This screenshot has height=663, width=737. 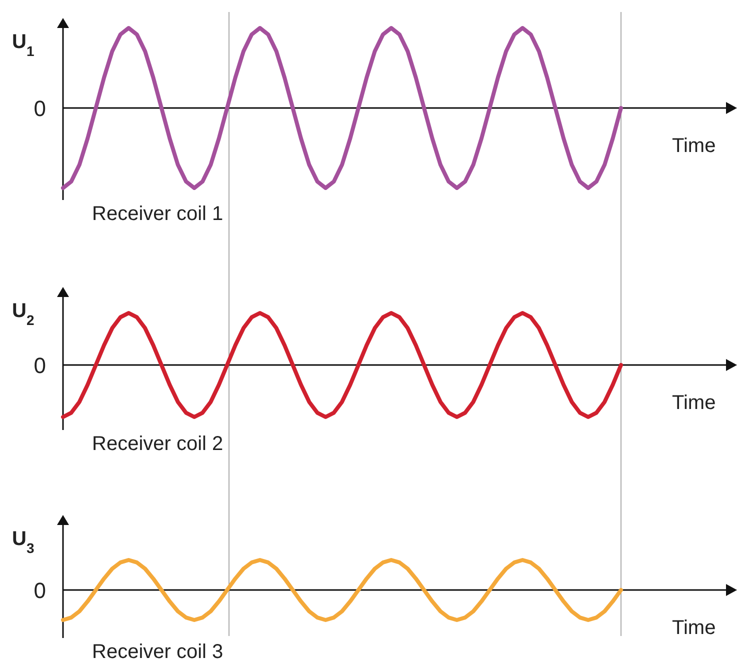 What do you see at coordinates (158, 652) in the screenshot?
I see `text: Receiver coil 3` at bounding box center [158, 652].